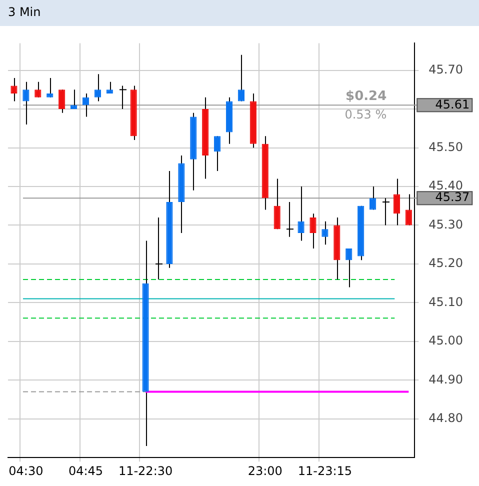 The height and width of the screenshot is (486, 479). I want to click on ref-line-label: 45.37, so click(452, 197).